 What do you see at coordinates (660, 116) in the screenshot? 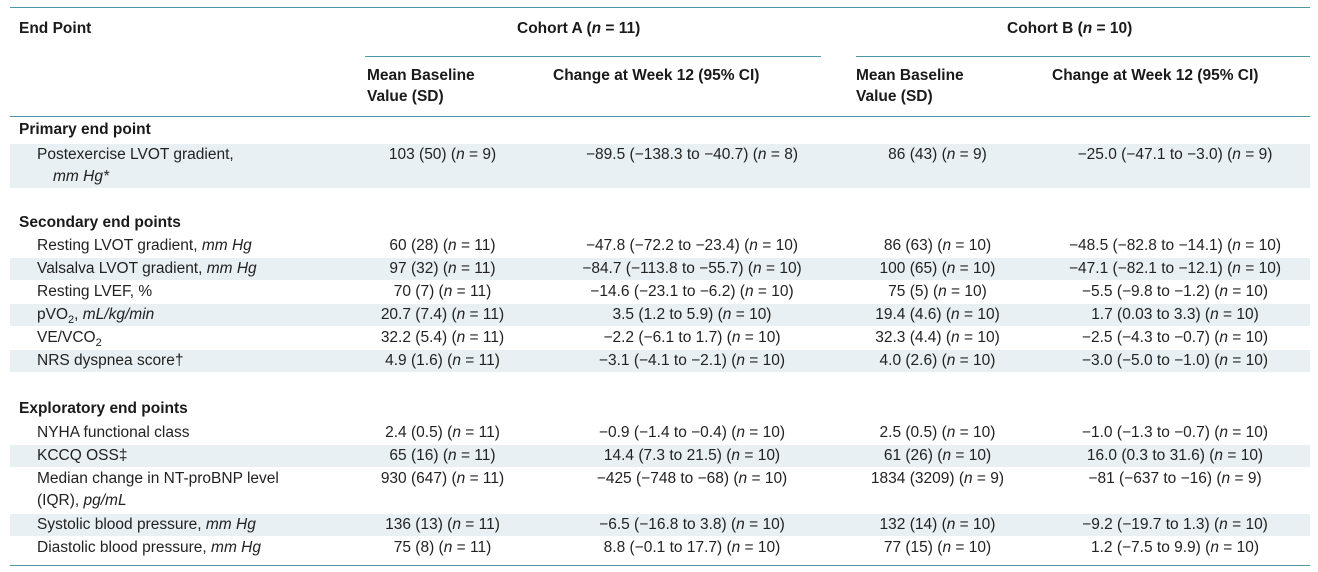
I see `header-rule` at bounding box center [660, 116].